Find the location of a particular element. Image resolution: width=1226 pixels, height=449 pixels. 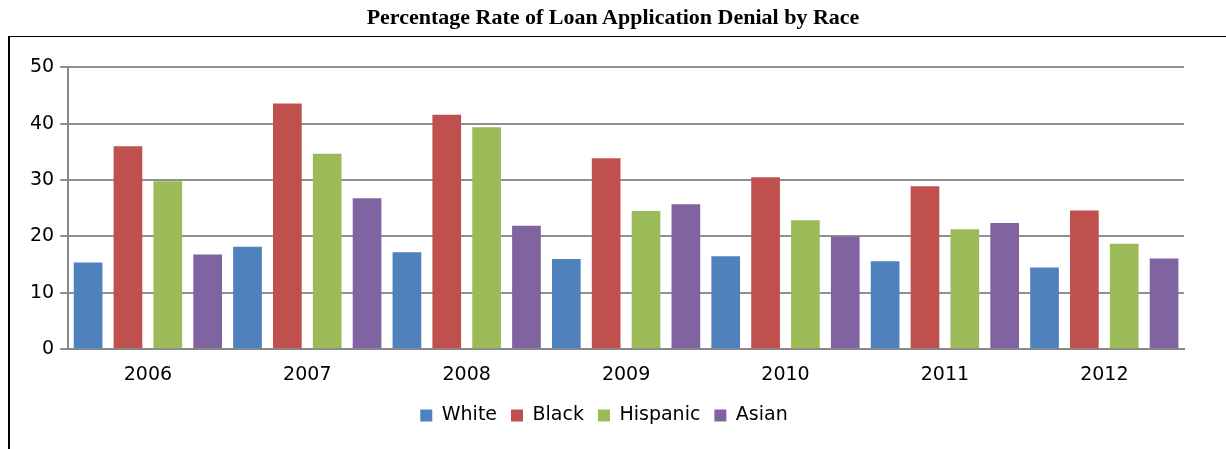

y-tick-label: 40 is located at coordinates (42, 121).